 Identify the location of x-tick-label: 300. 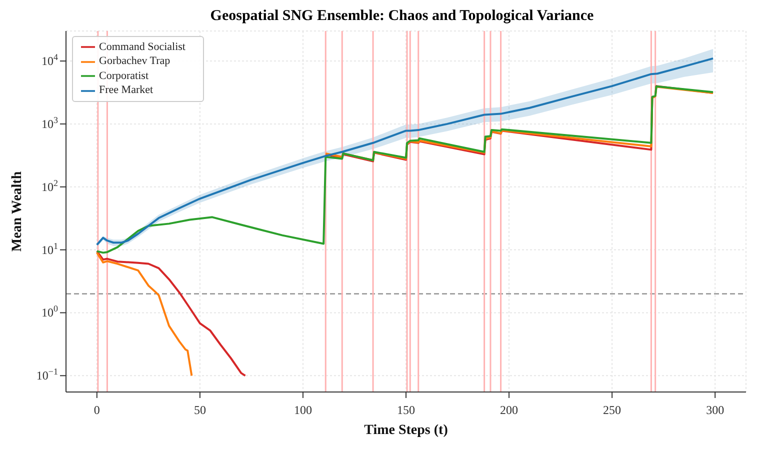
(715, 410).